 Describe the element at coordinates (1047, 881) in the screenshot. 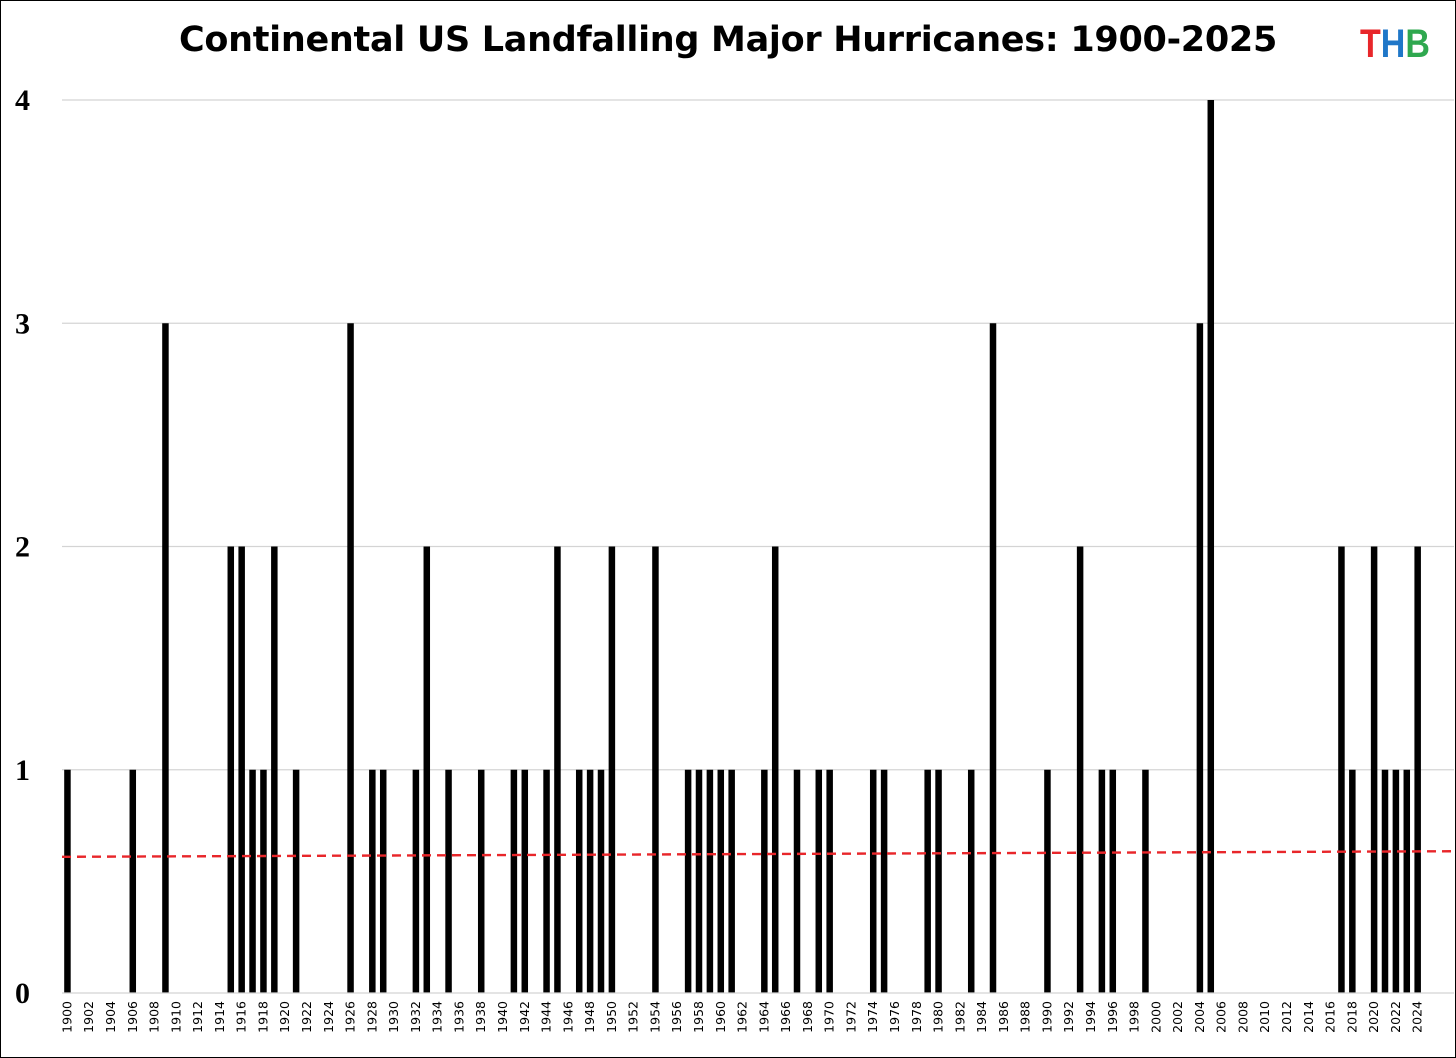

I see `bar-1990` at that location.